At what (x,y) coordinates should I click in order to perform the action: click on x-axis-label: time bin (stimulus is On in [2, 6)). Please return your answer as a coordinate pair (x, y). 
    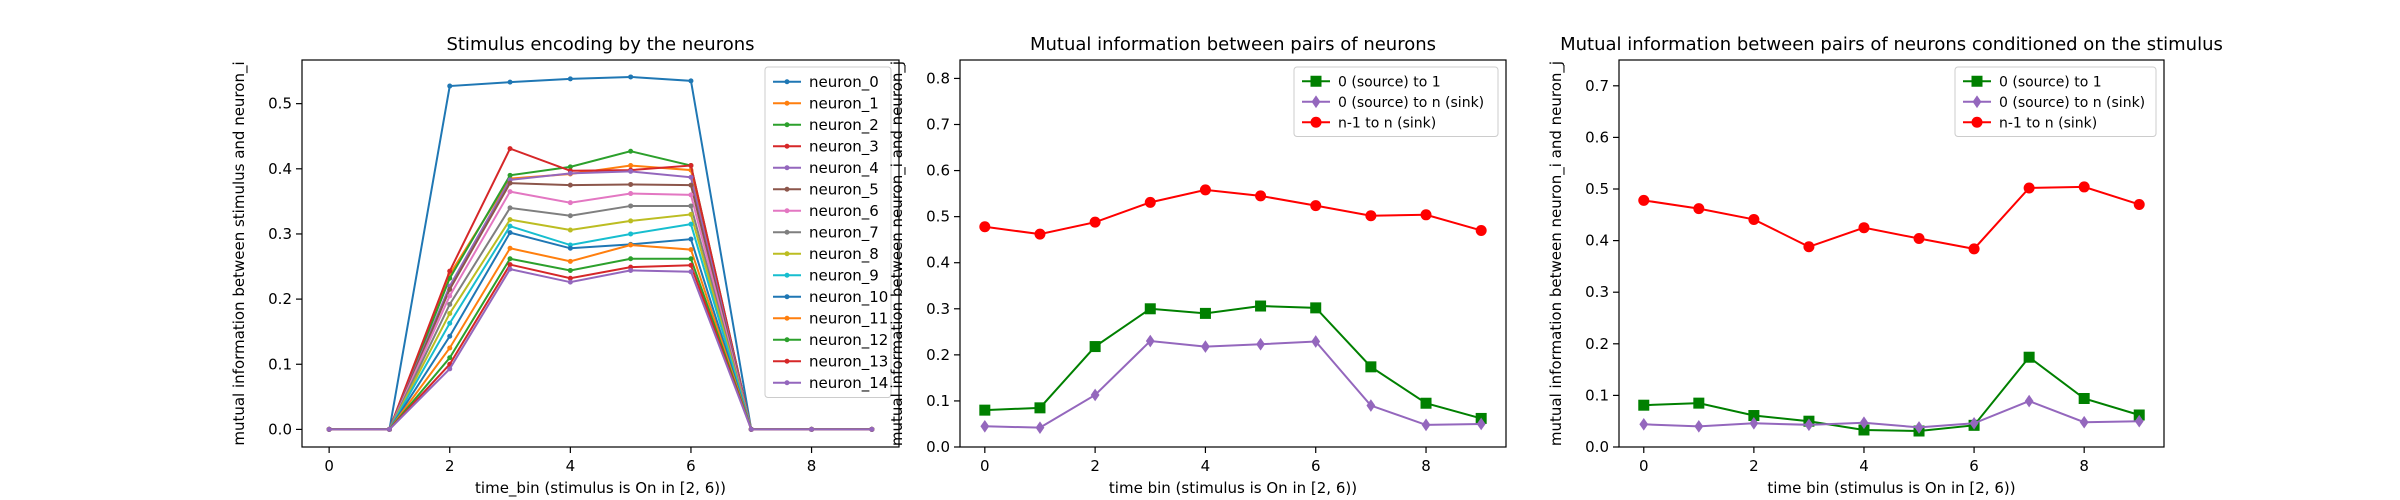
    Looking at the image, I should click on (1233, 488).